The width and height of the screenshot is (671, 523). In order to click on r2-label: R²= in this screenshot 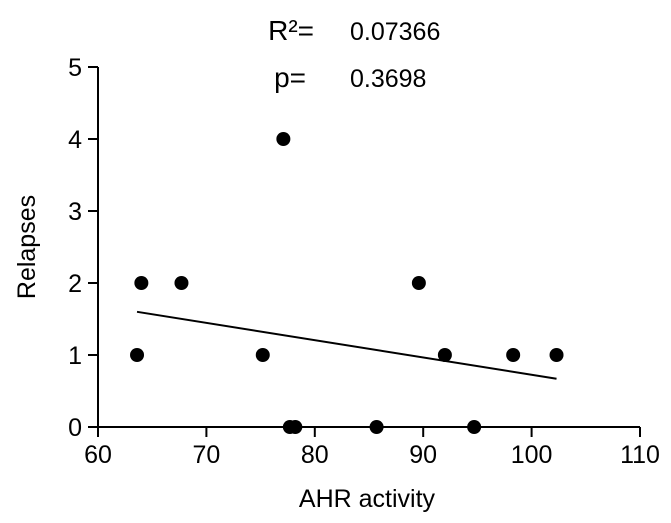, I will do `click(291, 30)`.